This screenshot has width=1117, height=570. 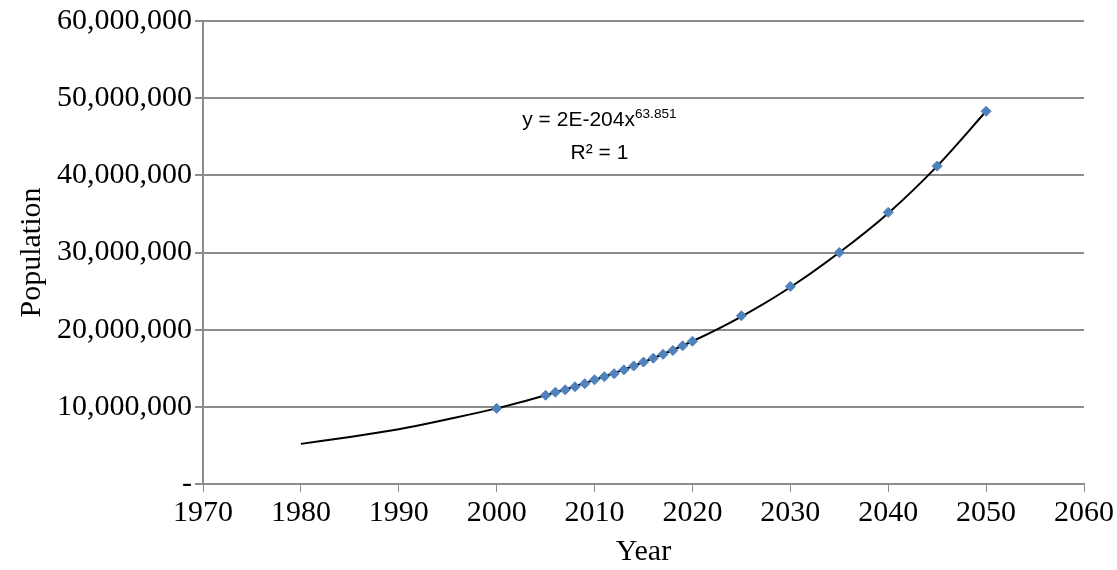 What do you see at coordinates (888, 510) in the screenshot?
I see `x-tick-label: 2040` at bounding box center [888, 510].